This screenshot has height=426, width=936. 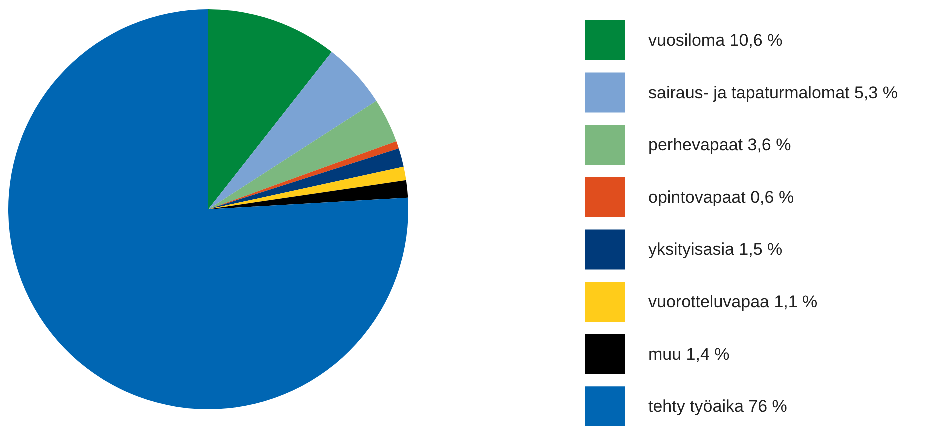 I want to click on legend-label: muu 1,4 %, so click(x=689, y=354).